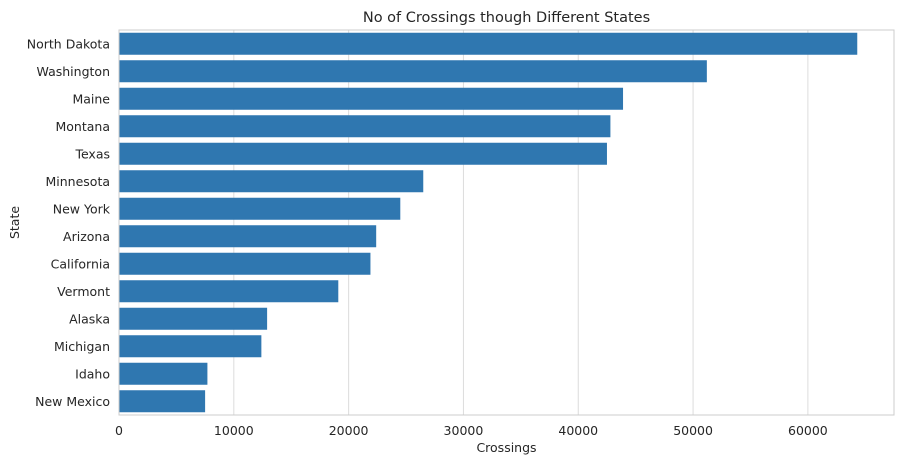  What do you see at coordinates (83, 291) in the screenshot?
I see `y-tick-label: Vermont` at bounding box center [83, 291].